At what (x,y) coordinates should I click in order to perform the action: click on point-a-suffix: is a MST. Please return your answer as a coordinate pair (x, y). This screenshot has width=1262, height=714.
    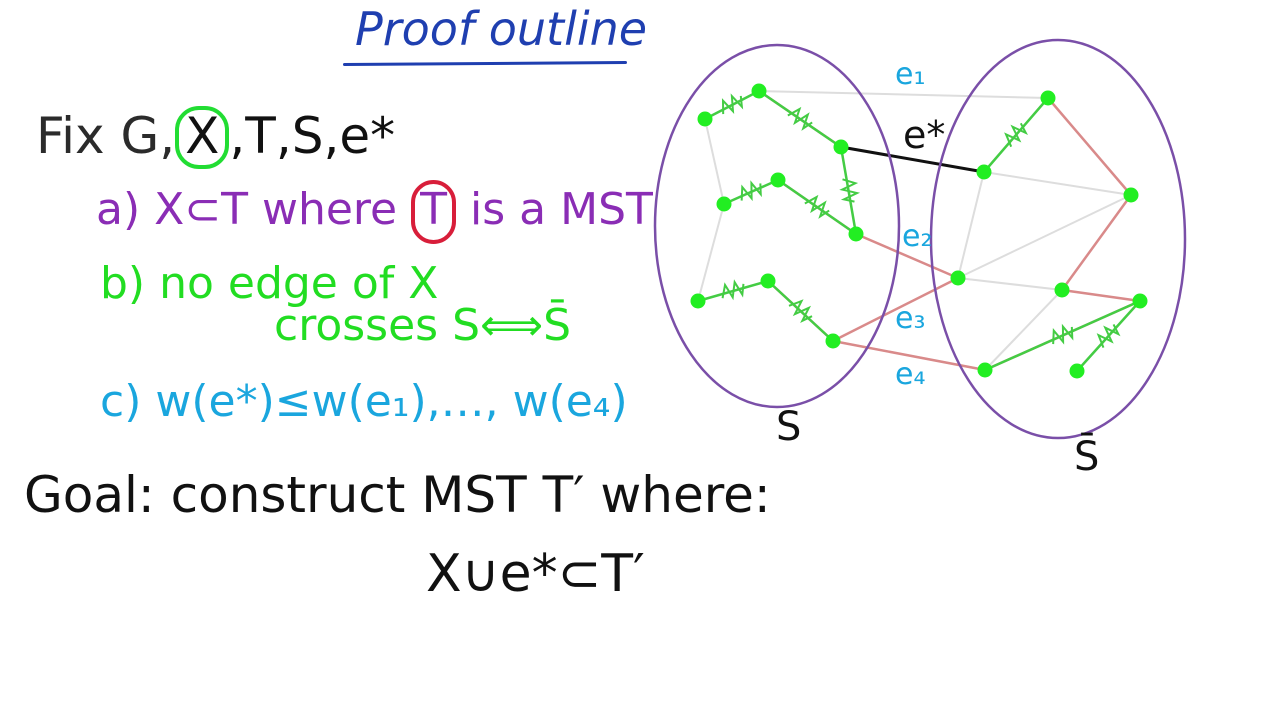
    Looking at the image, I should click on (561, 209).